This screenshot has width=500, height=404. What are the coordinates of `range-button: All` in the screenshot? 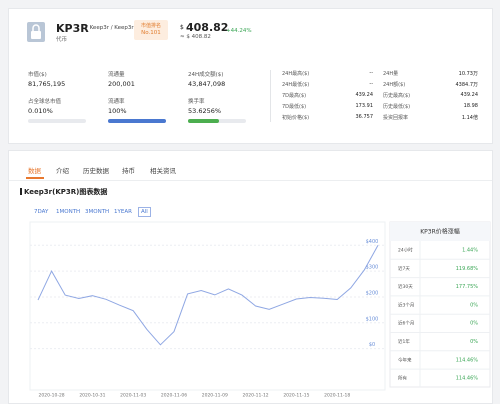 It's located at (144, 212).